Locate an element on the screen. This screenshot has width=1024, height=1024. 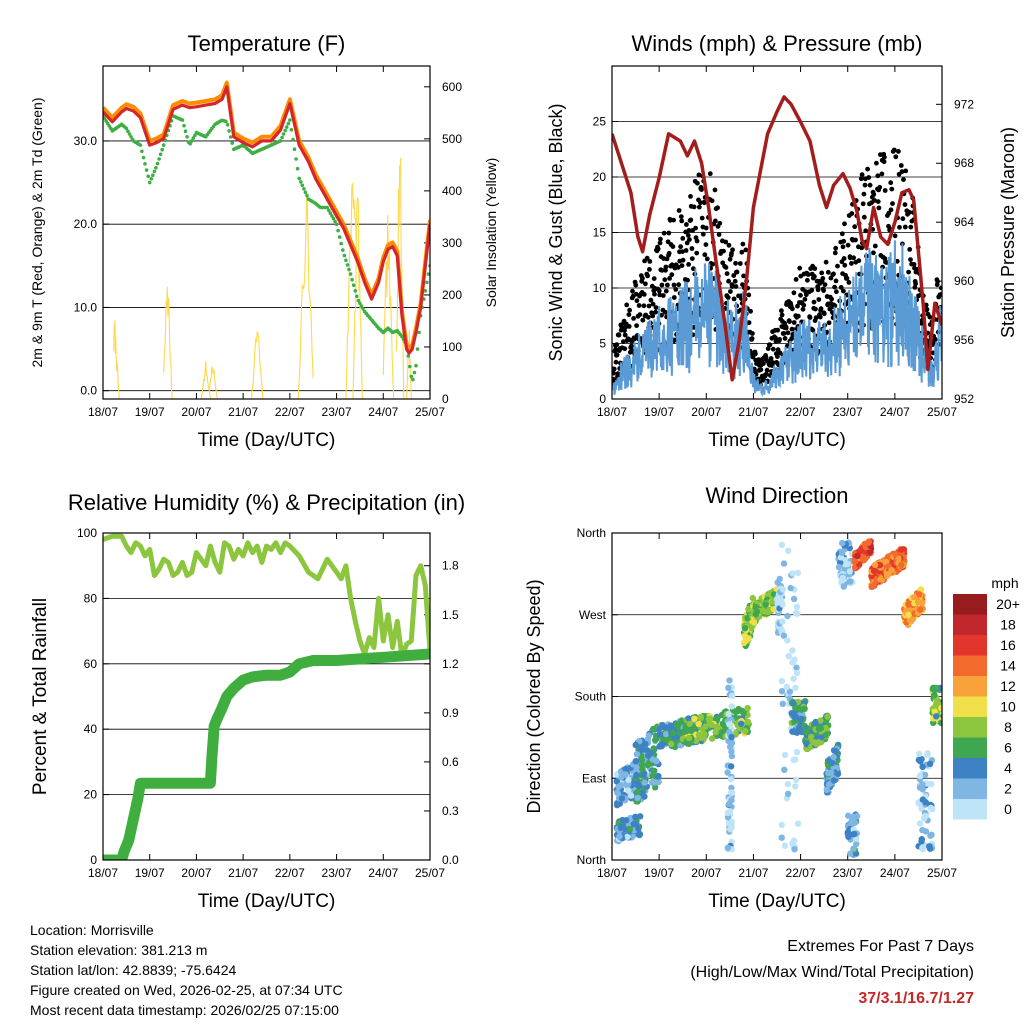
wind-xtick-label: 25/07 is located at coordinates (942, 412).